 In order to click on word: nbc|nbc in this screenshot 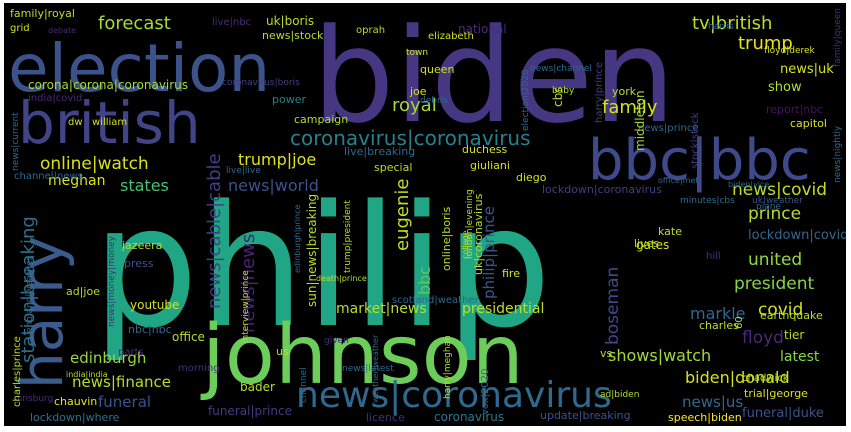, I will do `click(150, 329)`.